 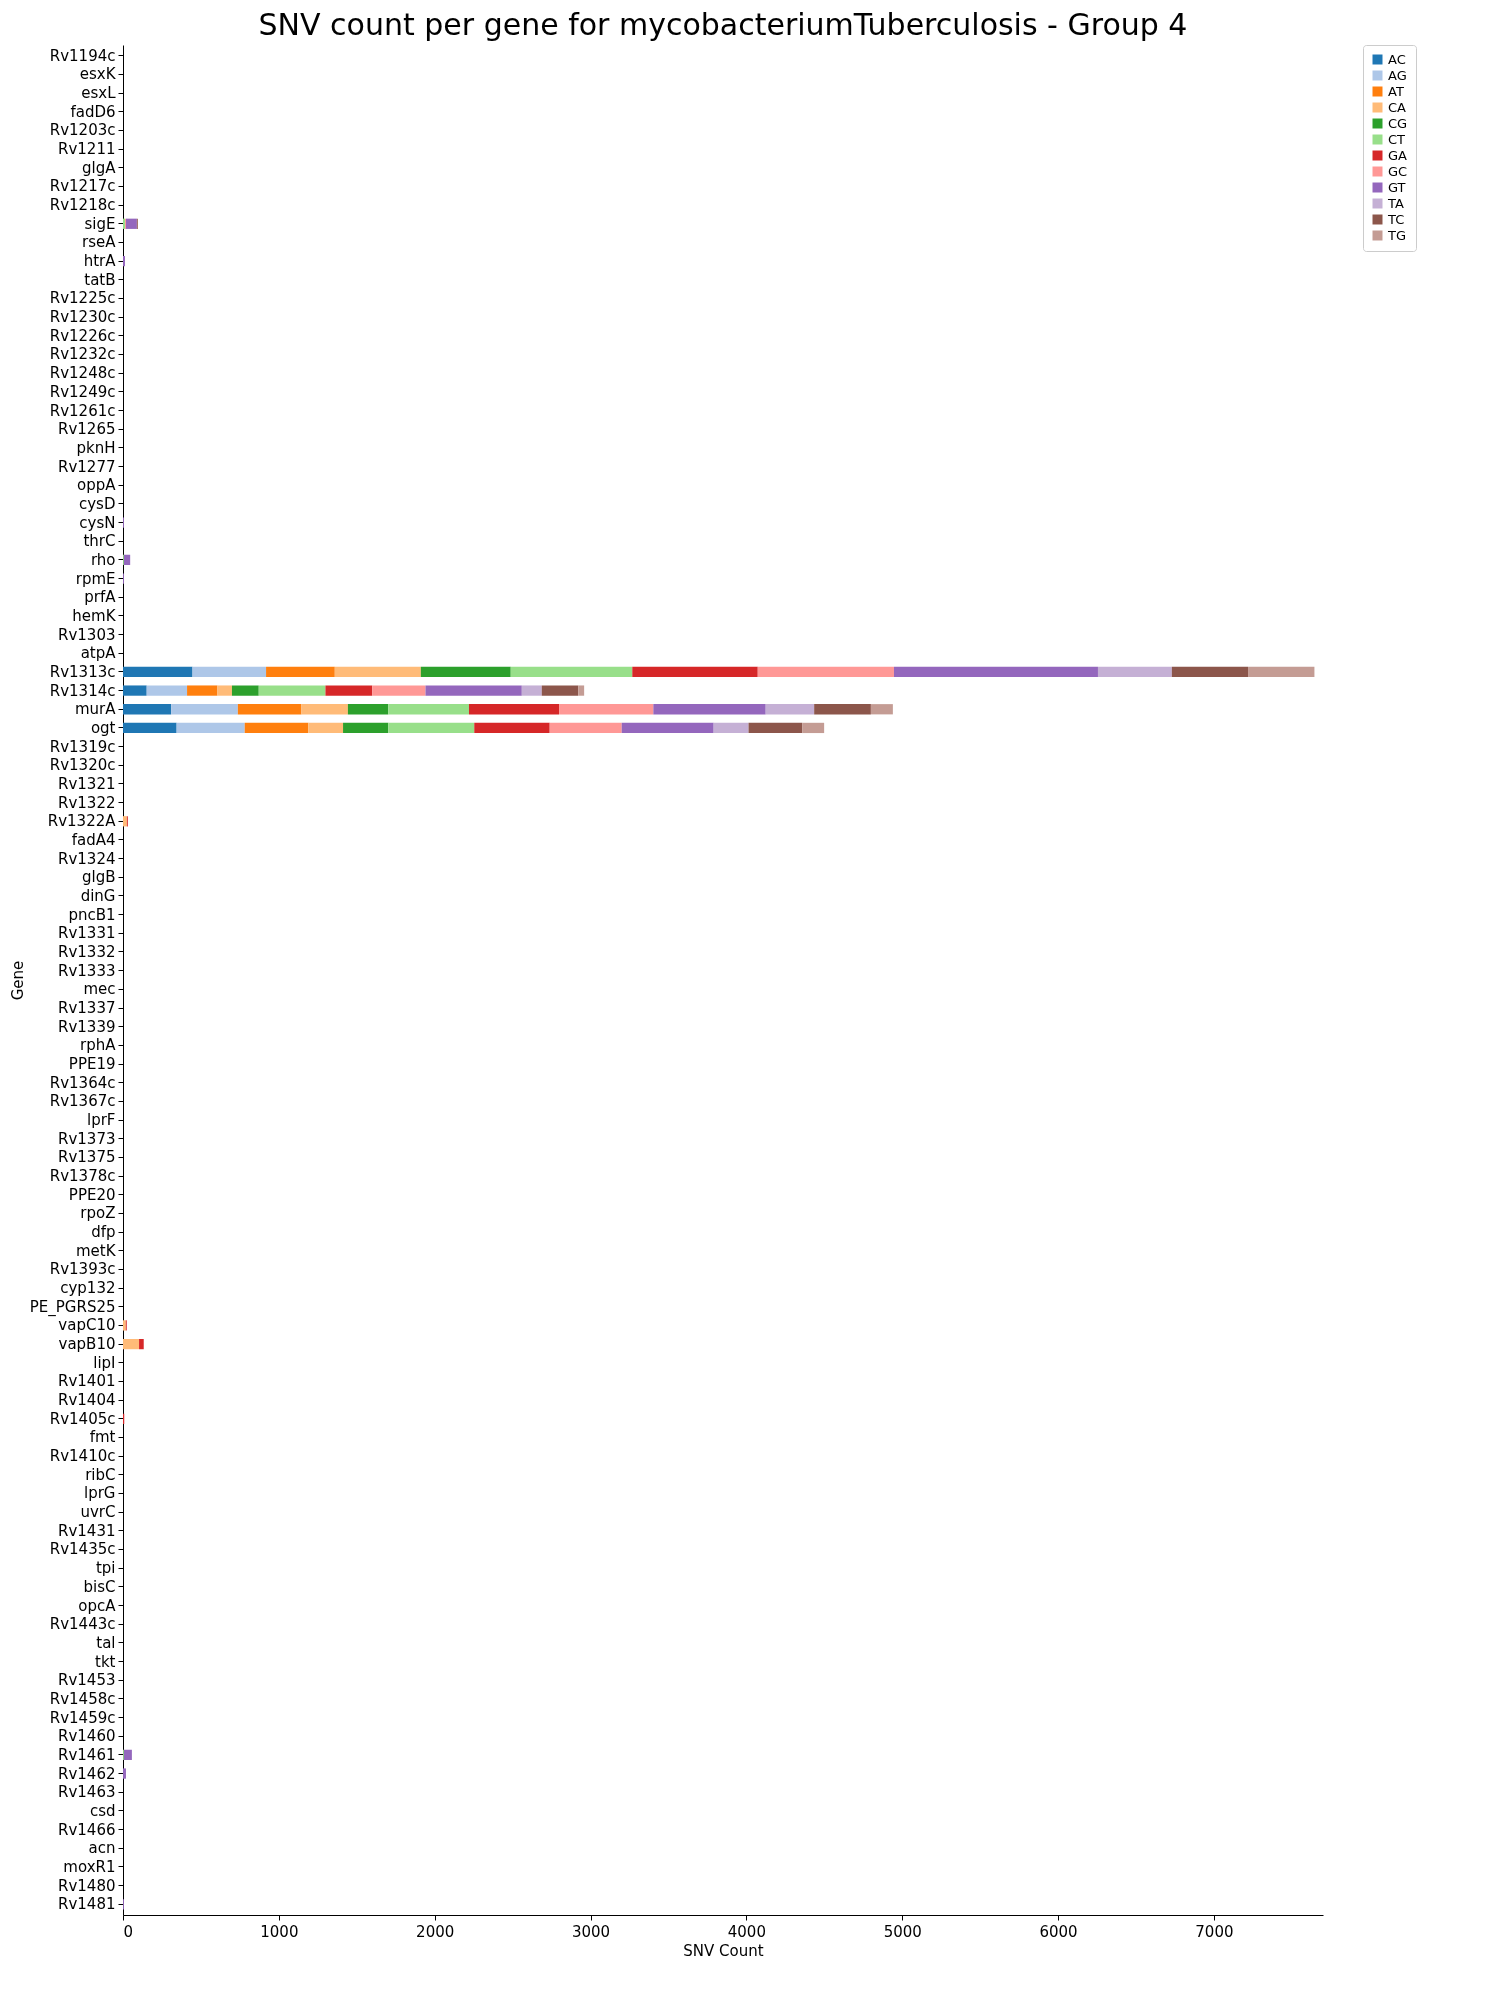 I want to click on y-tick-label: uvrC, so click(x=98, y=1512).